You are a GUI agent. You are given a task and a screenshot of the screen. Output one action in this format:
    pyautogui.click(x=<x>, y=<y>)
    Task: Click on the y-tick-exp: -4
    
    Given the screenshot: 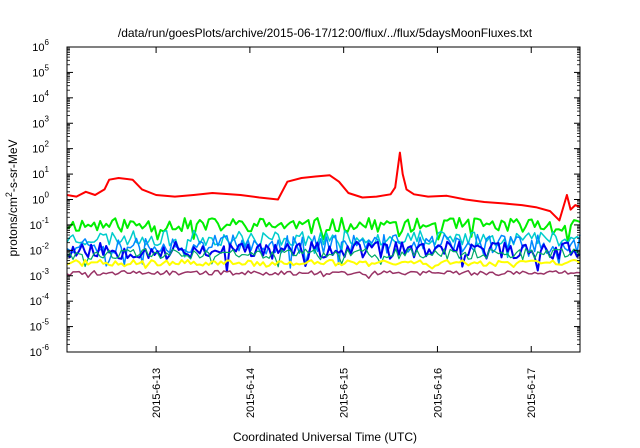 What is the action you would take?
    pyautogui.click(x=46, y=296)
    